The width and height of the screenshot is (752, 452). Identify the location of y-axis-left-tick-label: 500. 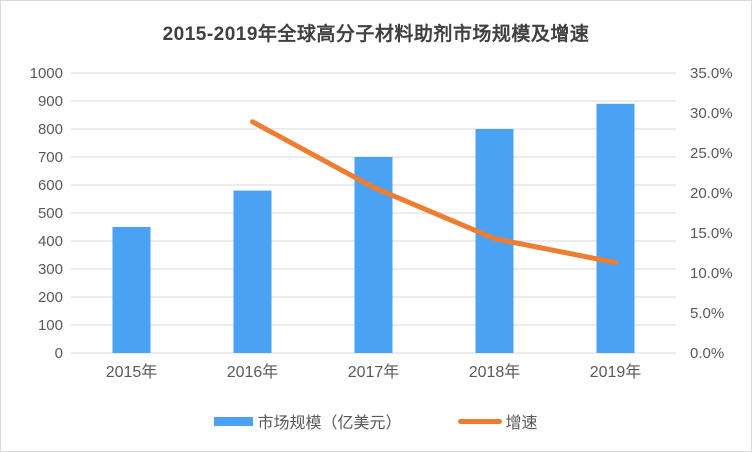
(50, 213).